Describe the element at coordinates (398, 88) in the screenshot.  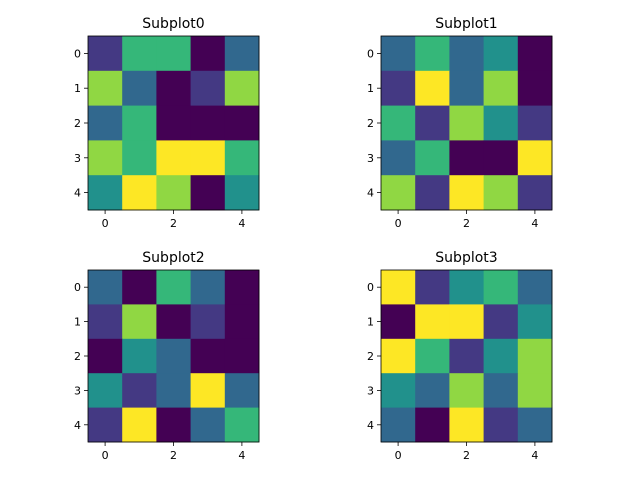
I see `heatmap-cell-r1-c0` at that location.